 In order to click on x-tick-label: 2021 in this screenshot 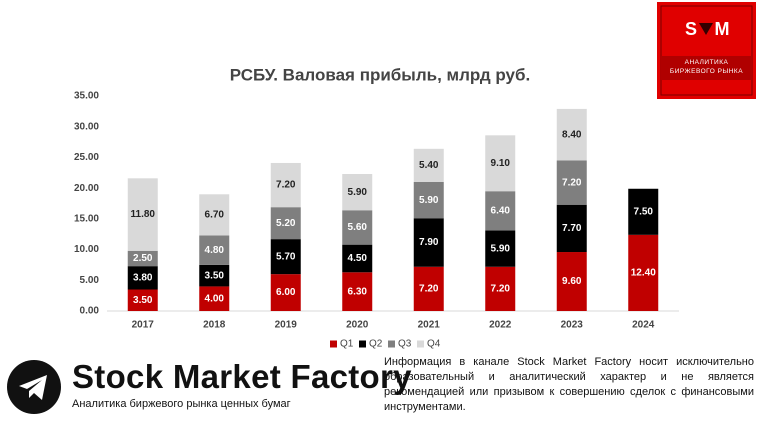, I will do `click(429, 325)`.